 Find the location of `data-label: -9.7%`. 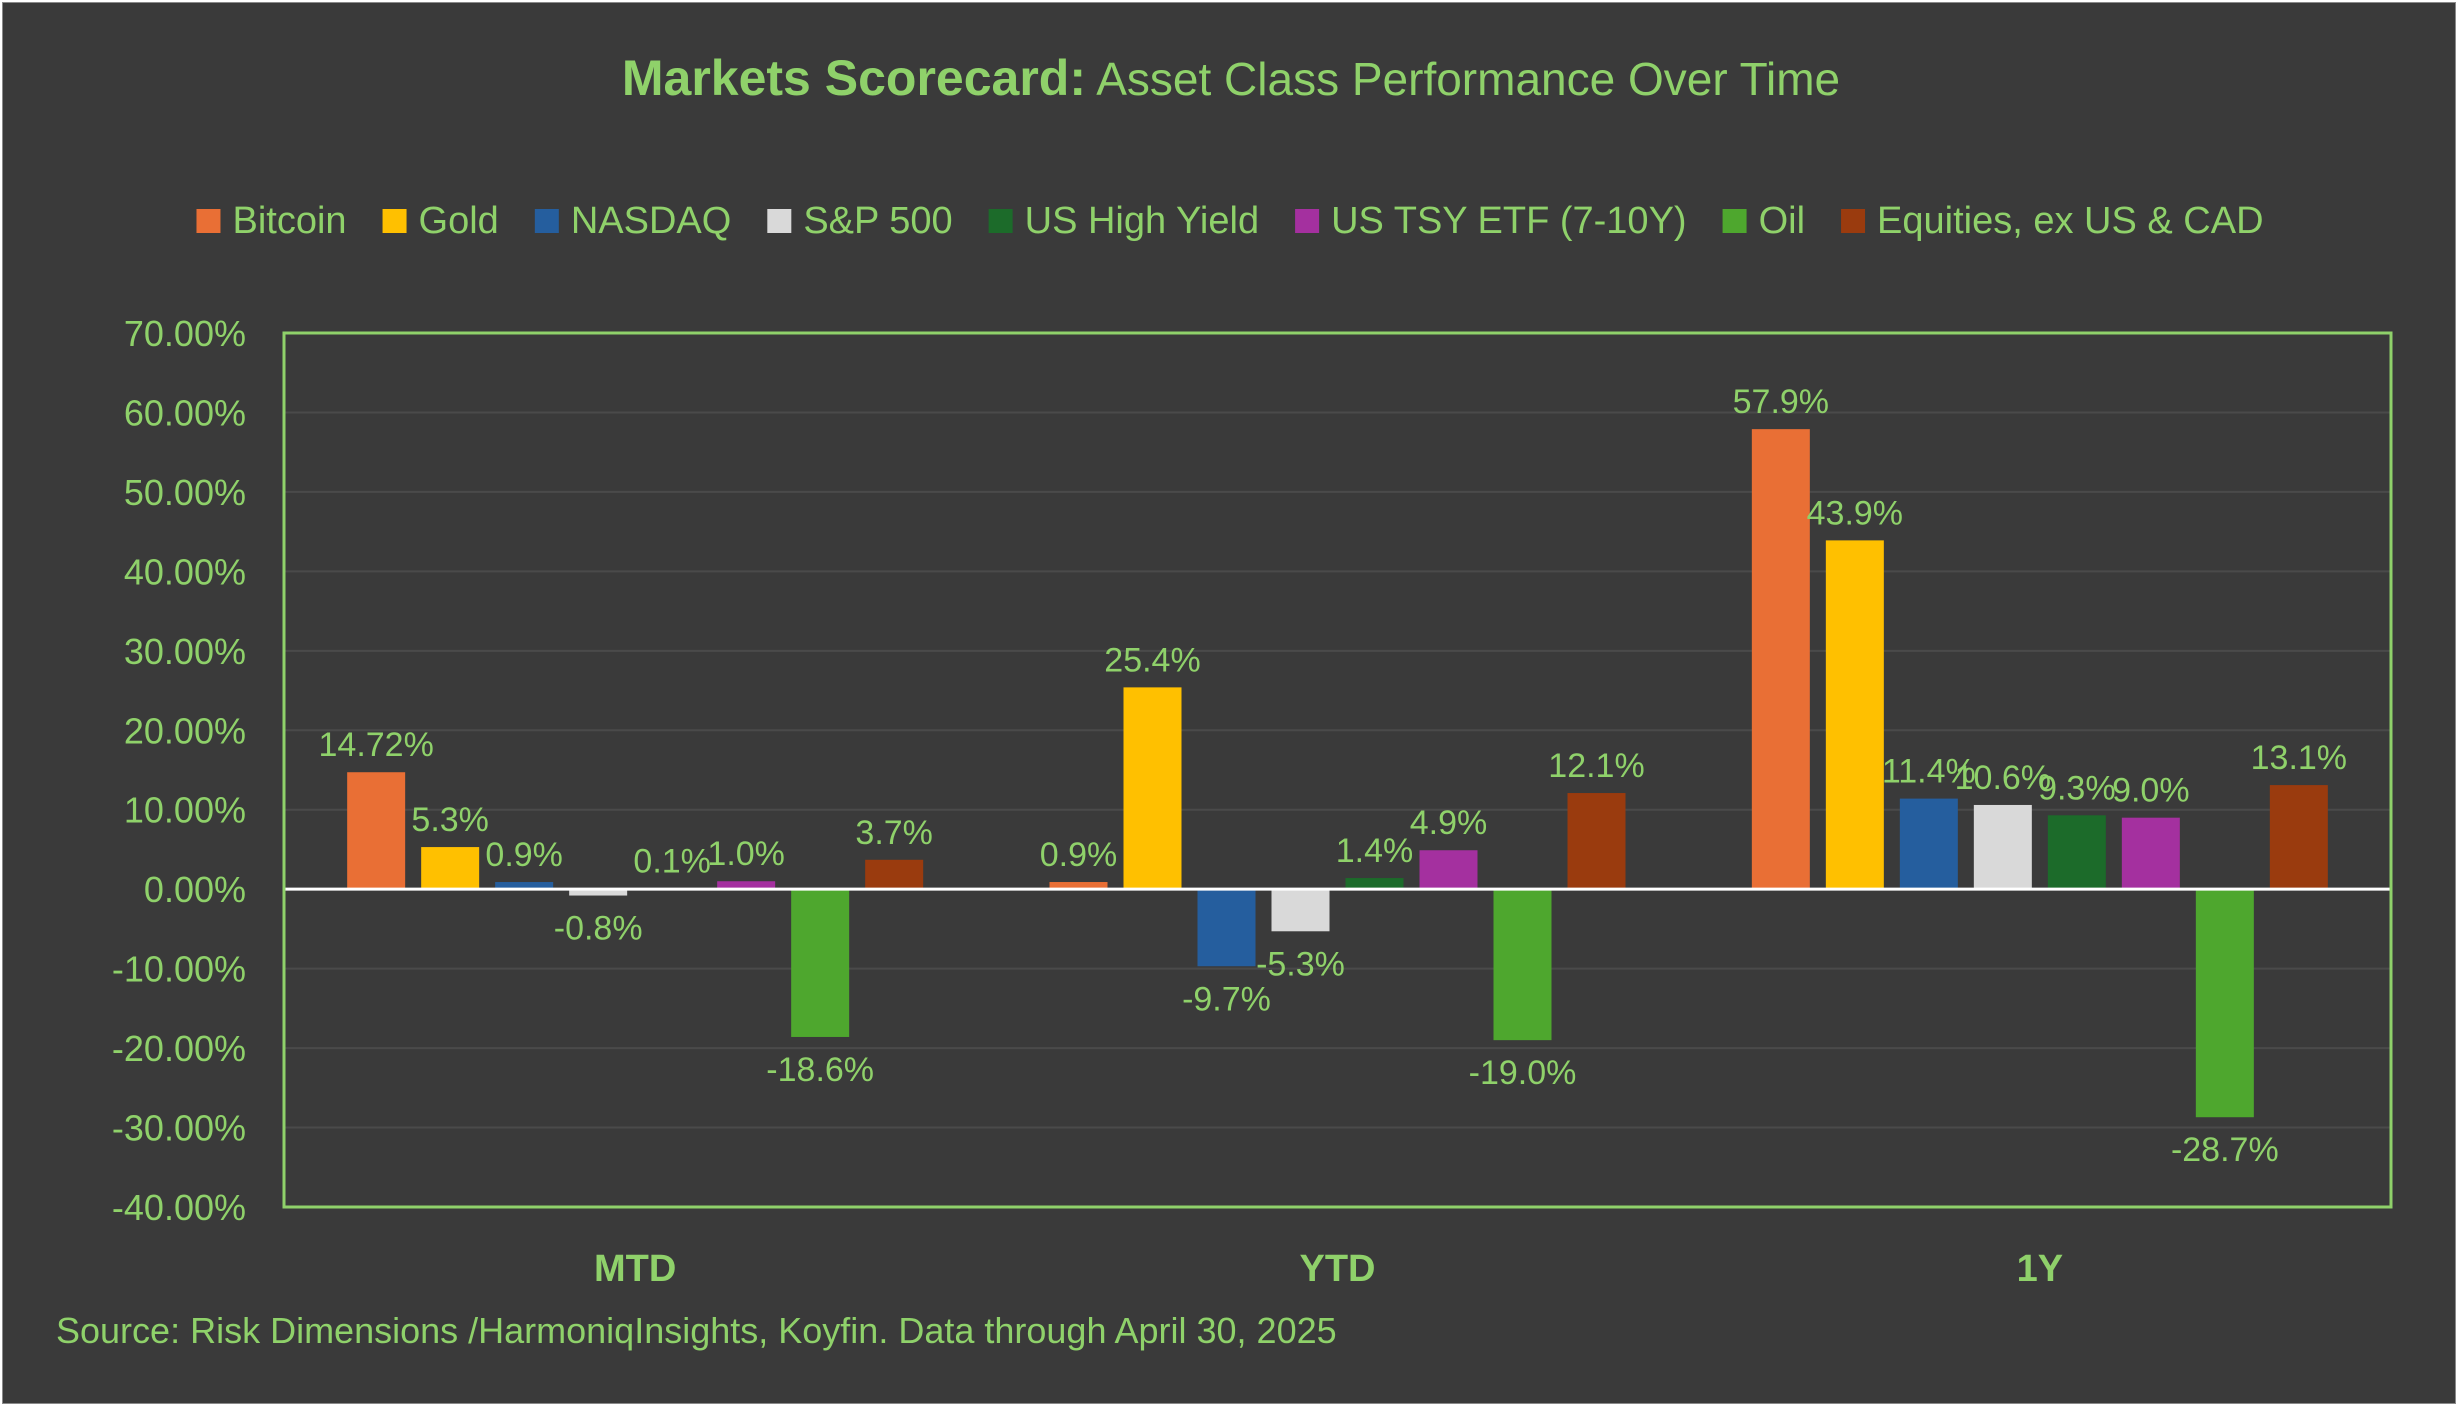

data-label: -9.7% is located at coordinates (1226, 999).